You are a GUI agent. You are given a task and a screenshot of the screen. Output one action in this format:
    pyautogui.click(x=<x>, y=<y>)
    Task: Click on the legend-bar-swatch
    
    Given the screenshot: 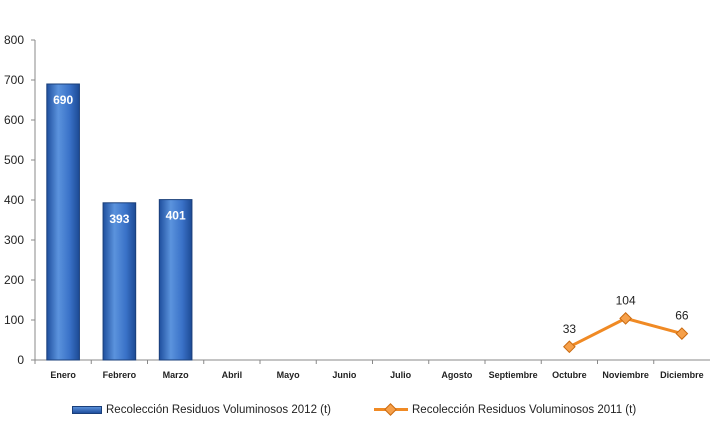 What is the action you would take?
    pyautogui.click(x=87, y=410)
    